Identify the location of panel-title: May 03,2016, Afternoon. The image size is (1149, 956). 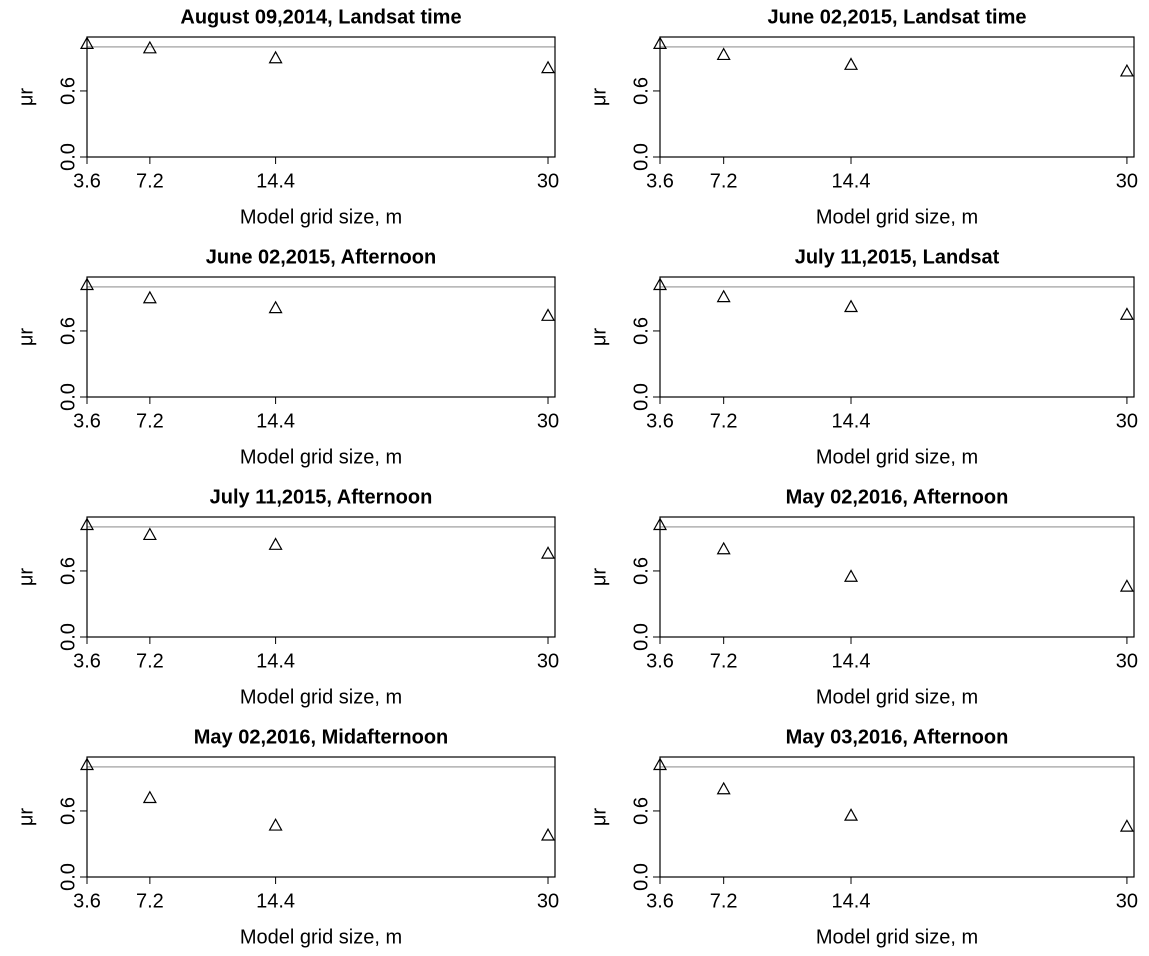
(897, 737).